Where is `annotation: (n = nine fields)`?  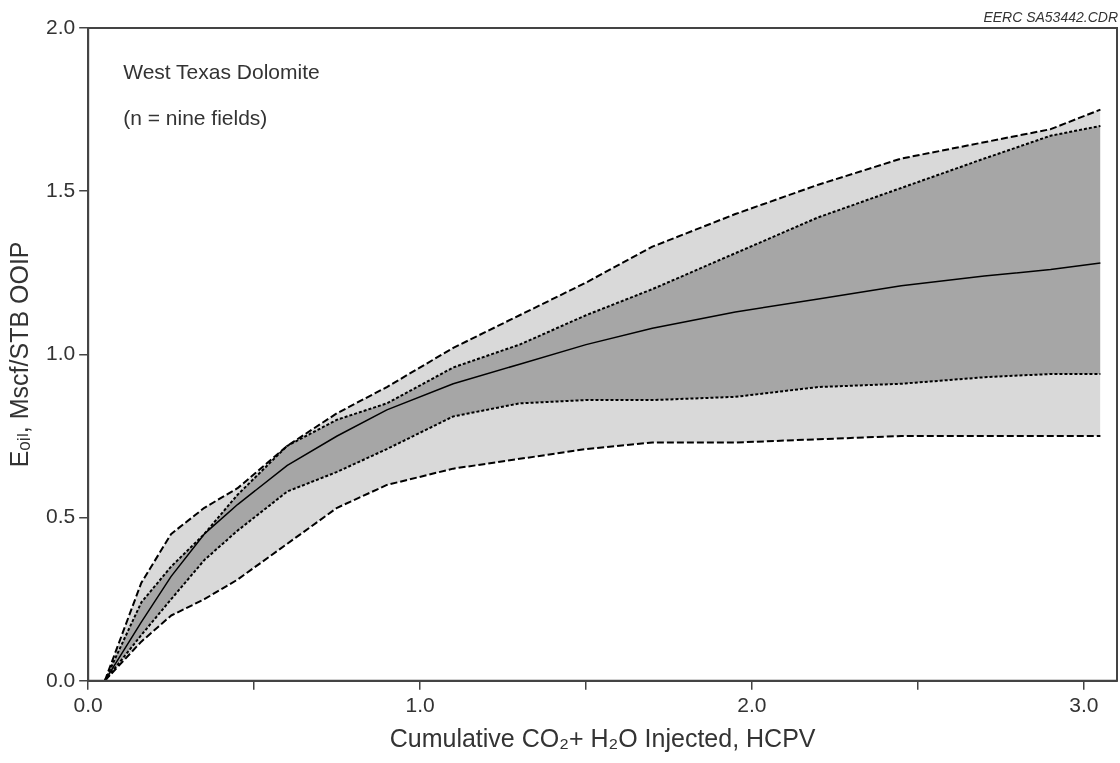
annotation: (n = nine fields) is located at coordinates (195, 117).